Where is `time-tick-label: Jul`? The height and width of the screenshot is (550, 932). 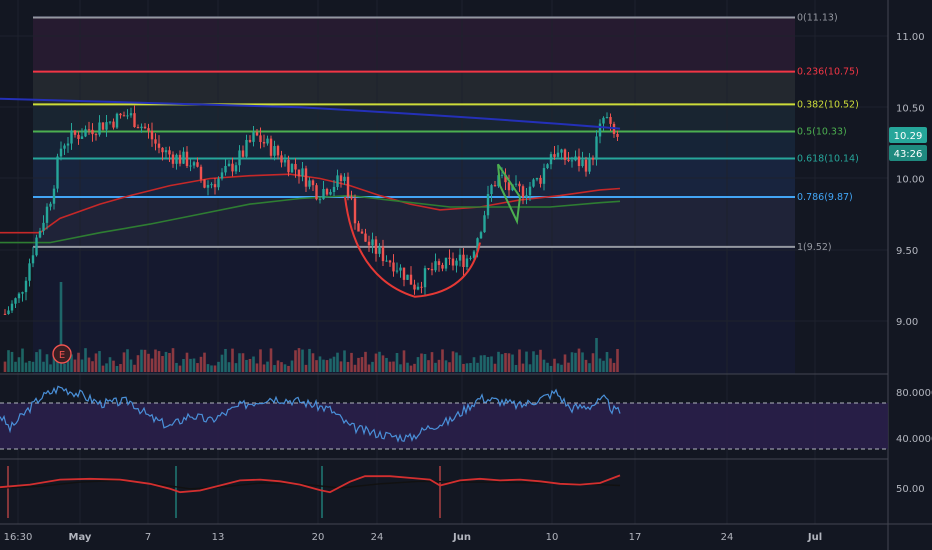 time-tick-label: Jul is located at coordinates (814, 537).